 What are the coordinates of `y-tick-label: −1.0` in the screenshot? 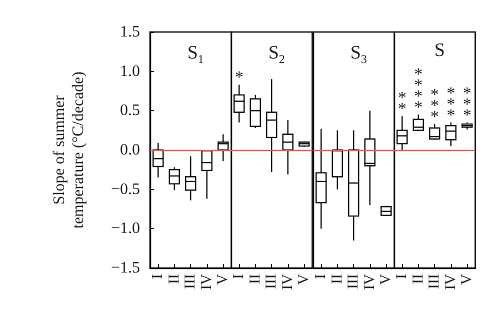 It's located at (125, 229).